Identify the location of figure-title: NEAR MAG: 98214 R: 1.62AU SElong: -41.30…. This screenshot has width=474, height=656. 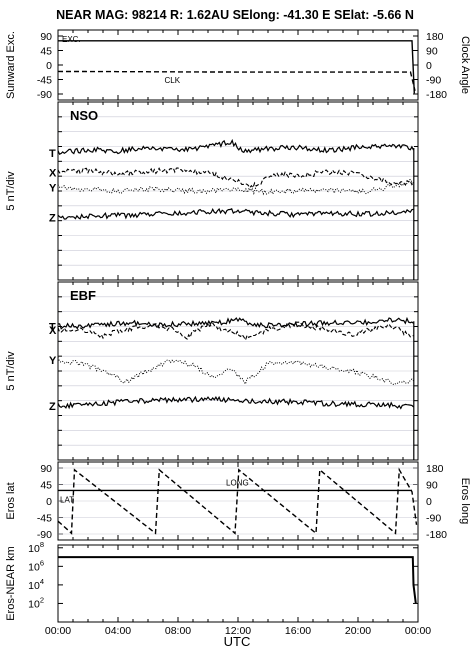
(235, 15).